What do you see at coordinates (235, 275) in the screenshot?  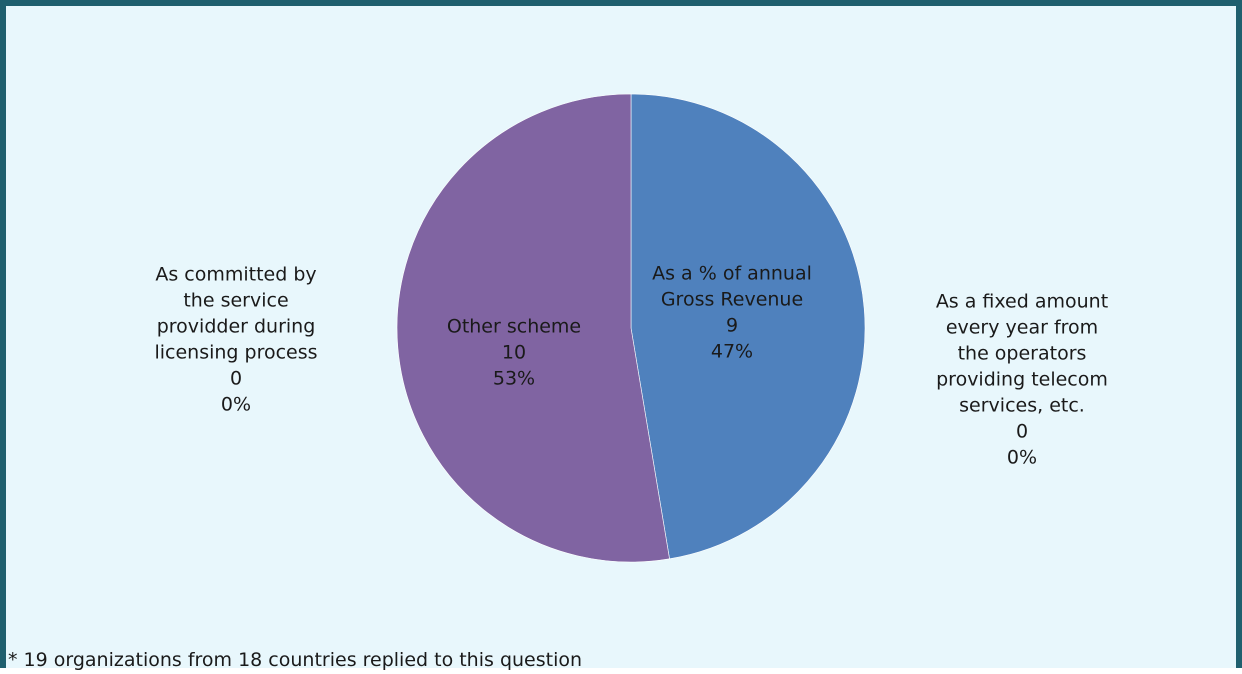 I see `slice-label-line: As committed by` at bounding box center [235, 275].